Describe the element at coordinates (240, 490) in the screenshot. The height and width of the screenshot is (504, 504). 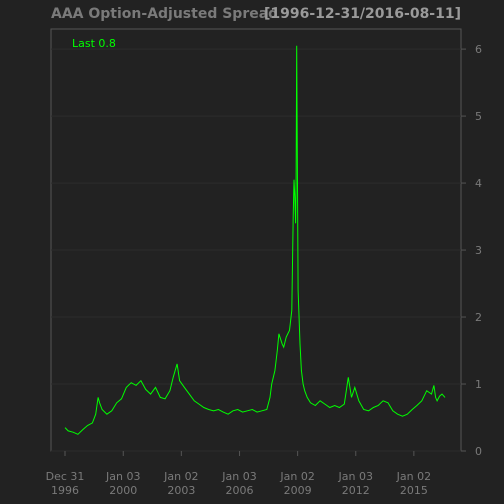
I see `x-tick-label-year: 2006` at that location.